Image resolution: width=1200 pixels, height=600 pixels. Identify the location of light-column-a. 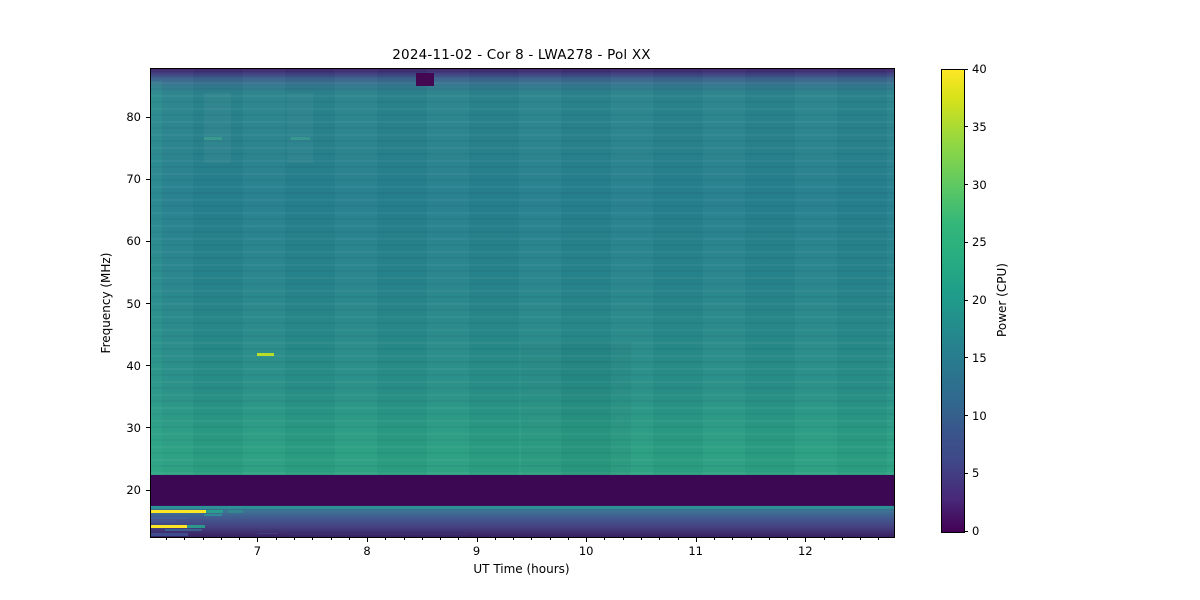
(217, 128).